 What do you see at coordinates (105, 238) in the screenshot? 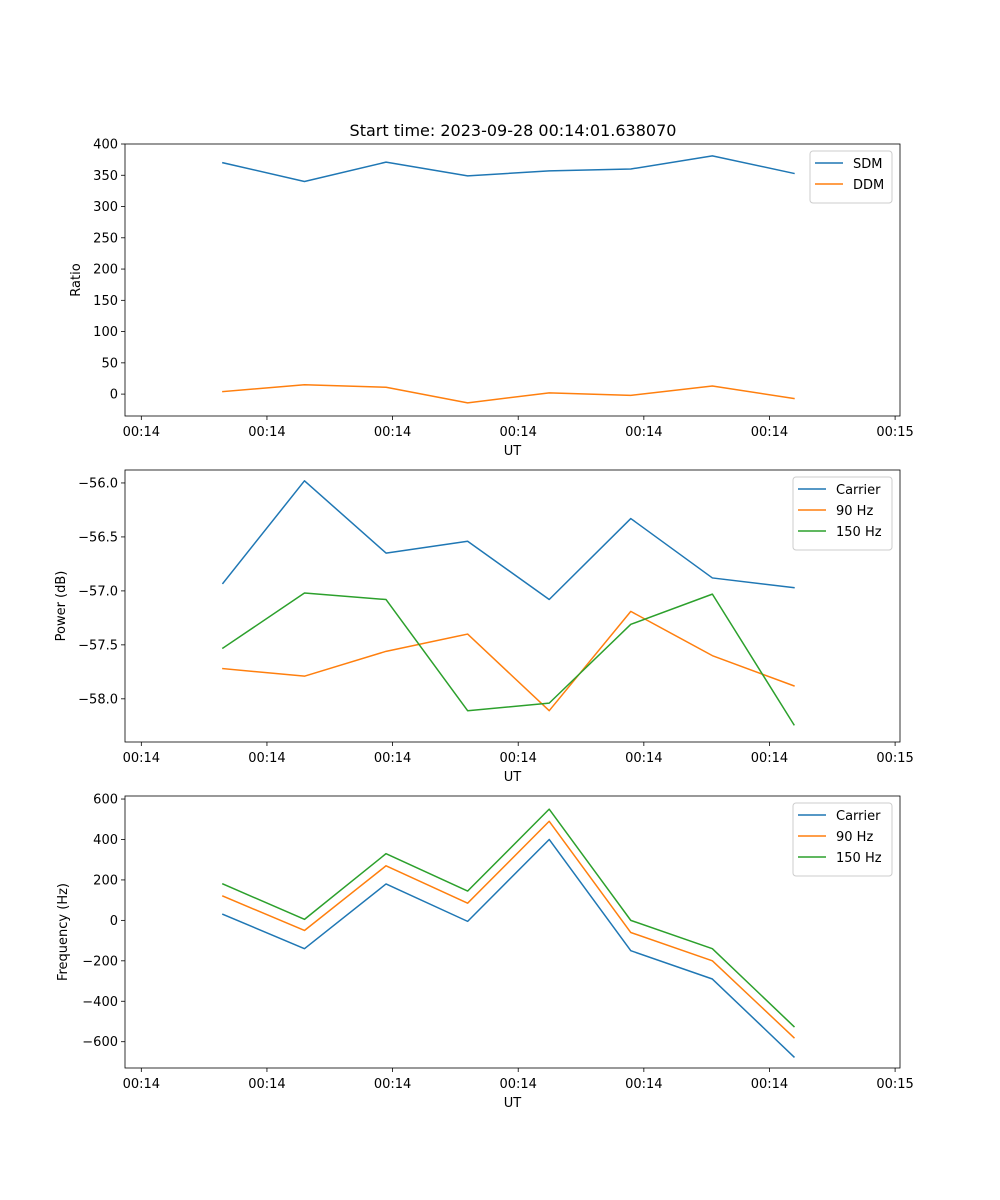
I see `y-tick-label: 250` at bounding box center [105, 238].